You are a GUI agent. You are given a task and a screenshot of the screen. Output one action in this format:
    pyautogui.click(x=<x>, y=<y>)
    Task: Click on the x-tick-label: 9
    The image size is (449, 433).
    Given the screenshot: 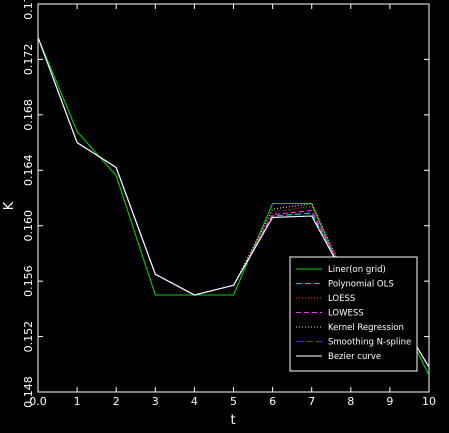 What is the action you would take?
    pyautogui.click(x=389, y=401)
    